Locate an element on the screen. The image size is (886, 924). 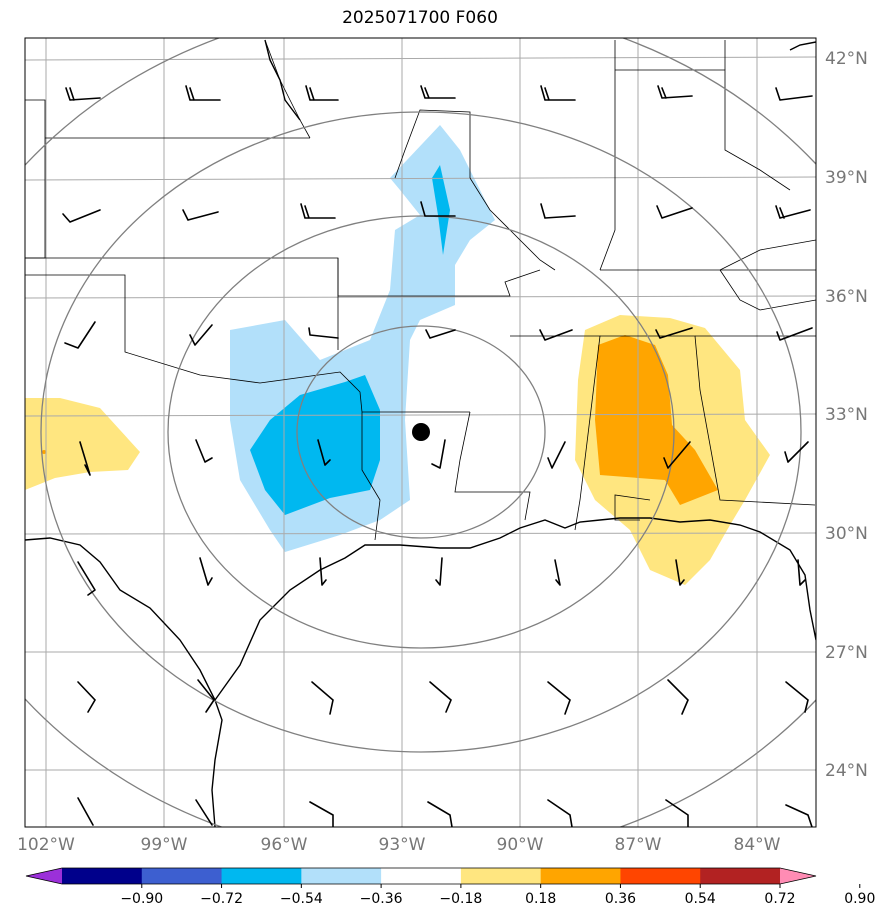
lat-label: 36°N is located at coordinates (846, 297).